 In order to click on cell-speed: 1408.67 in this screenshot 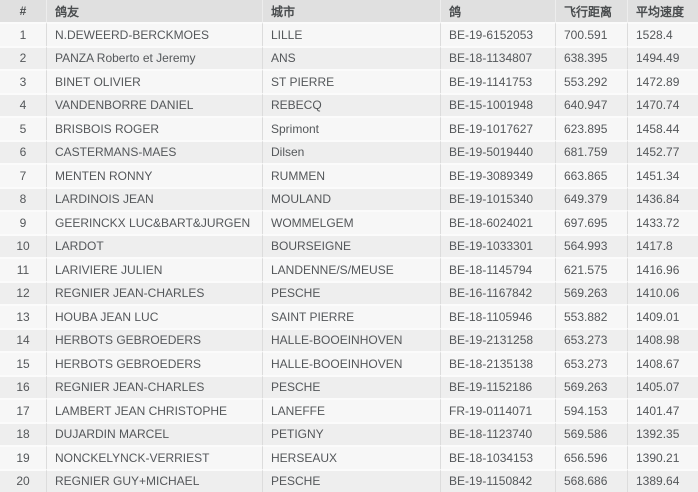, I will do `click(662, 363)`.